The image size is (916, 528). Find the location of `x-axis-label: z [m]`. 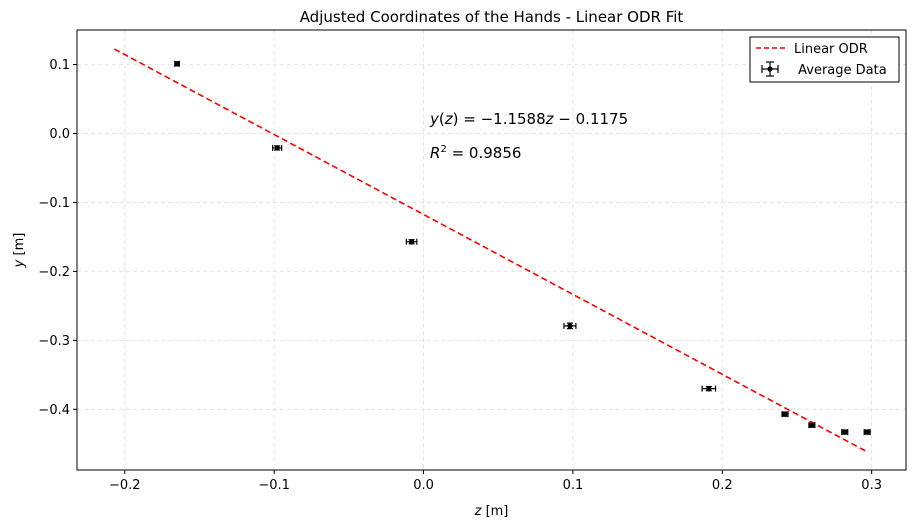

x-axis-label: z [m] is located at coordinates (491, 511).